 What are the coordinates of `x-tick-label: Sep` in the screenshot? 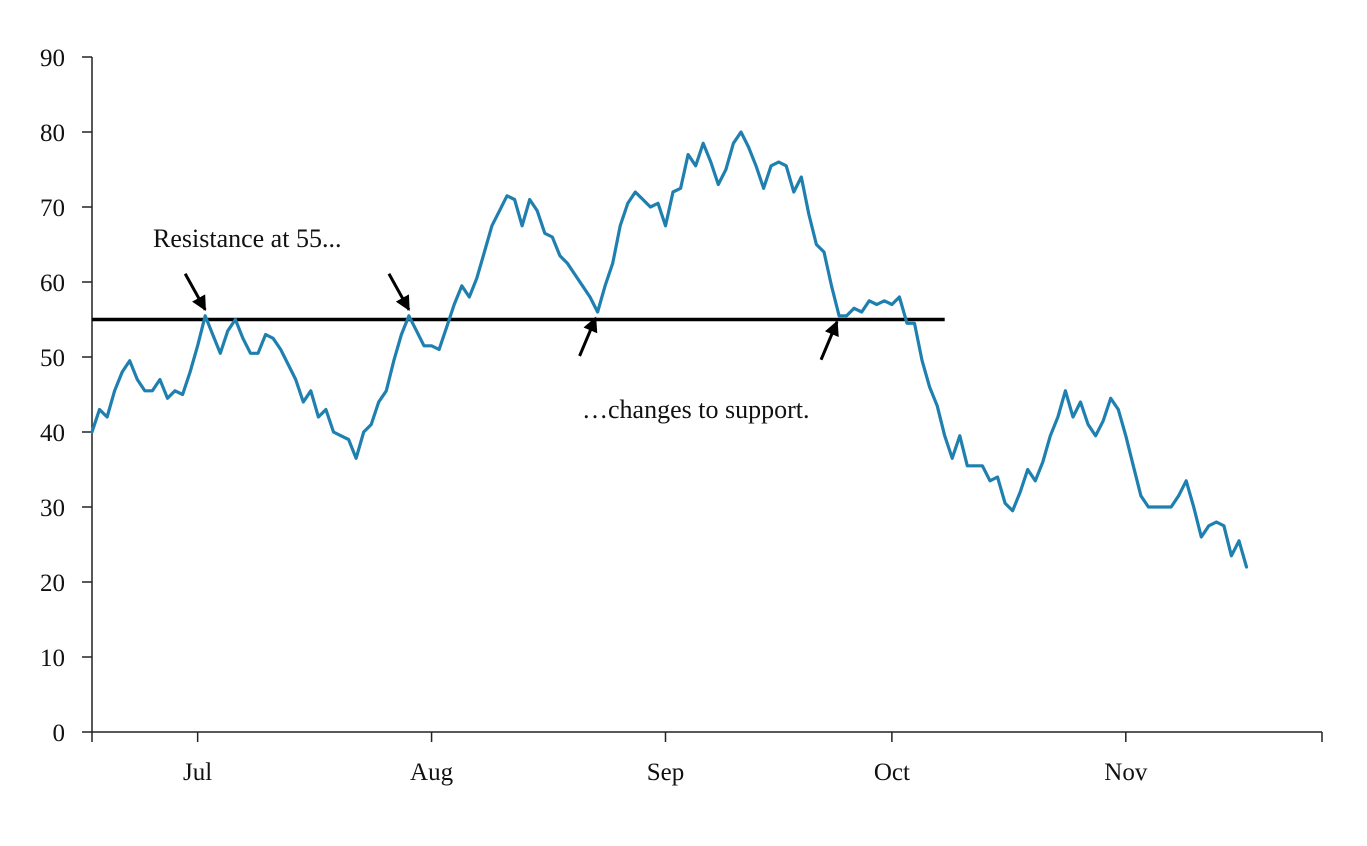 It's located at (666, 772).